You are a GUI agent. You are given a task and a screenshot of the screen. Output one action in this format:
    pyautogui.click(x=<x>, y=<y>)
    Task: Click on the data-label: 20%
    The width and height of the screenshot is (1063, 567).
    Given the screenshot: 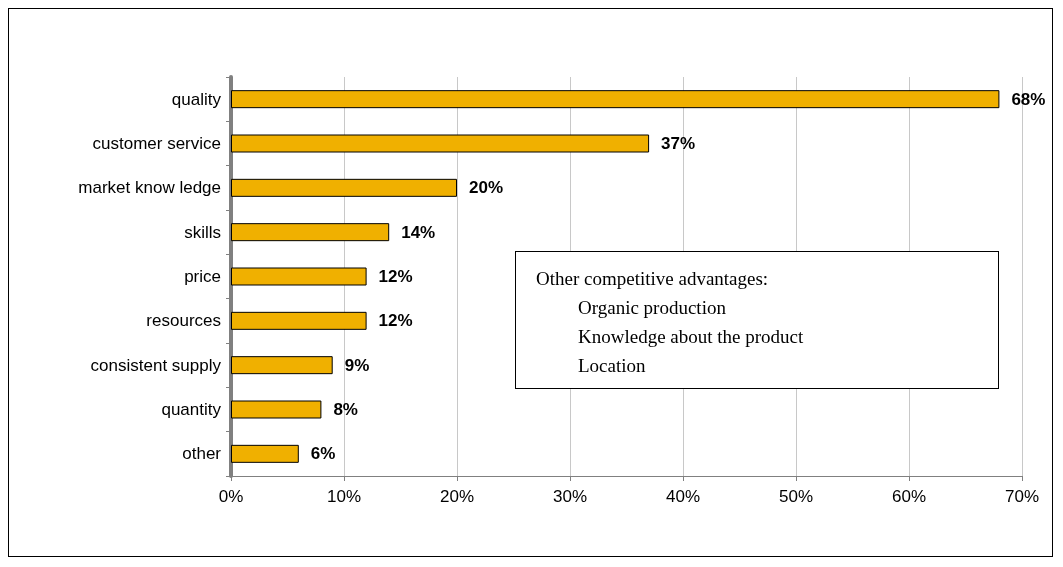 What is the action you would take?
    pyautogui.click(x=486, y=188)
    